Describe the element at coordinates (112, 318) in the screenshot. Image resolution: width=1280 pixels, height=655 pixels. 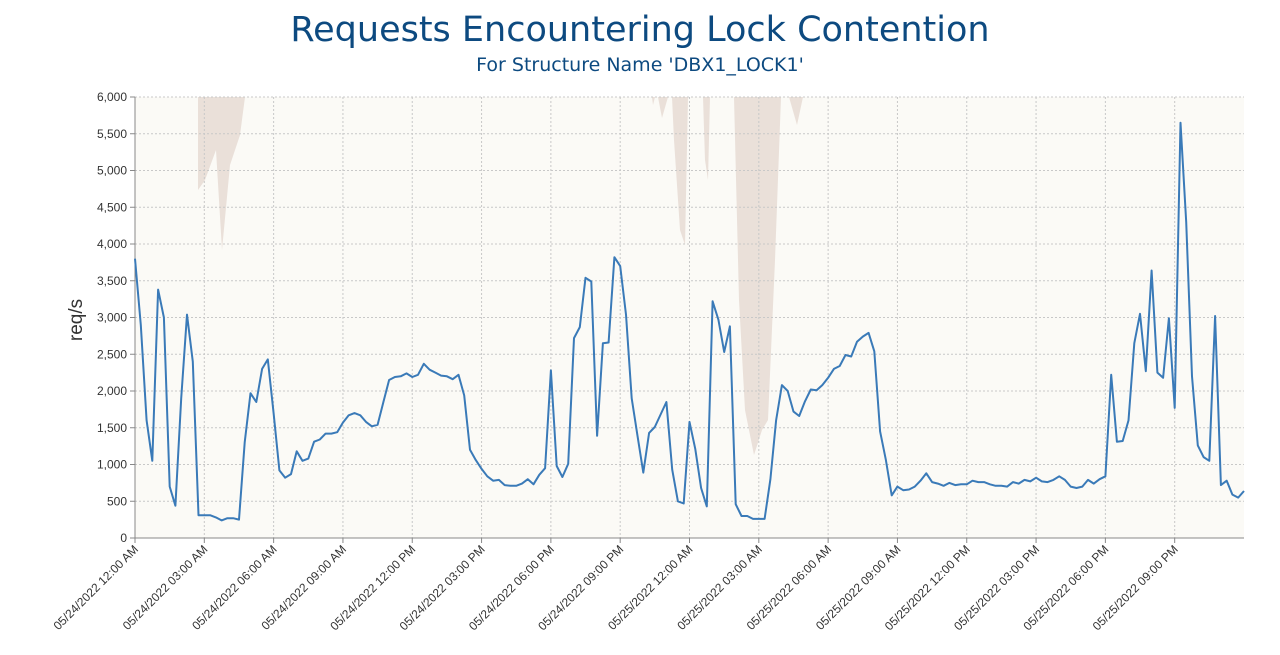
I see `y-tick-label: 3,000` at that location.